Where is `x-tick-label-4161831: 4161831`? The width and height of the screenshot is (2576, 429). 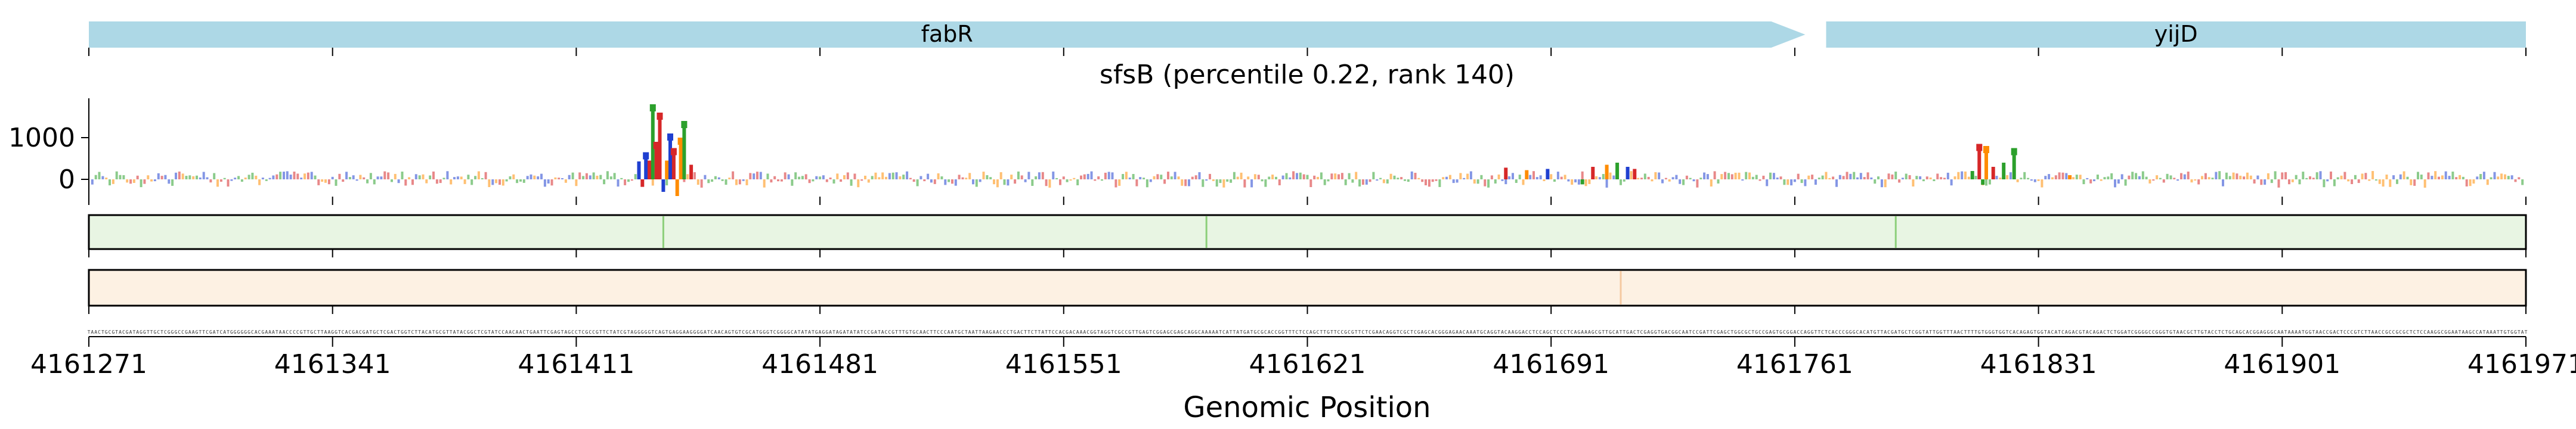 x-tick-label-4161831: 4161831 is located at coordinates (2038, 364).